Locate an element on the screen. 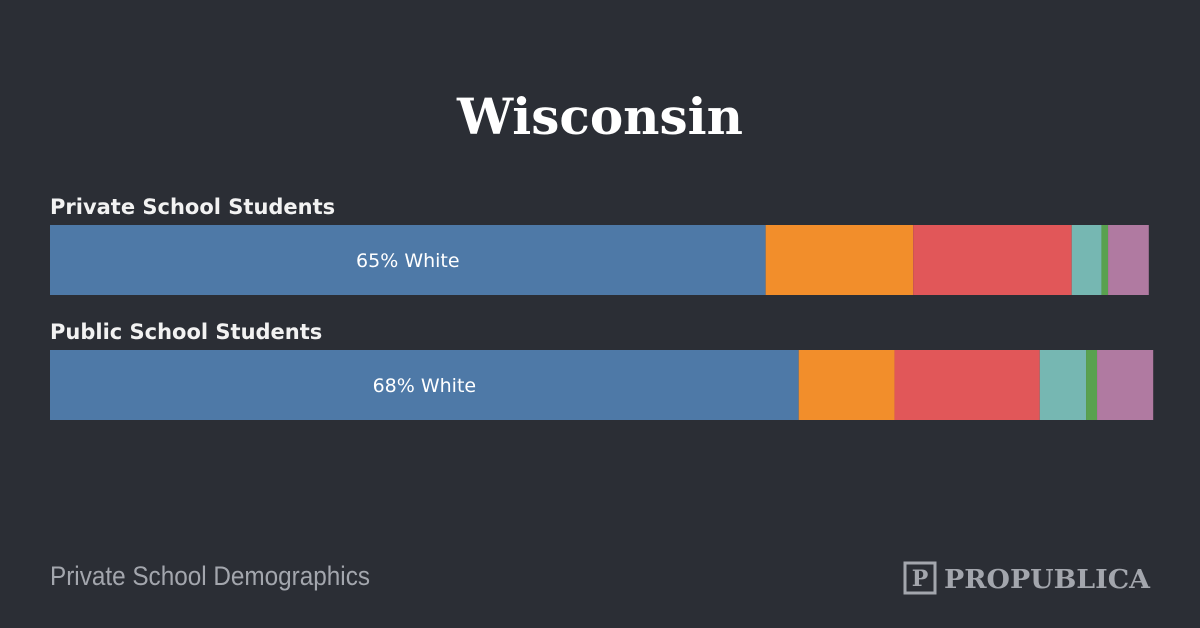 The width and height of the screenshot is (1200, 628). category-label: Private School Students is located at coordinates (192, 207).